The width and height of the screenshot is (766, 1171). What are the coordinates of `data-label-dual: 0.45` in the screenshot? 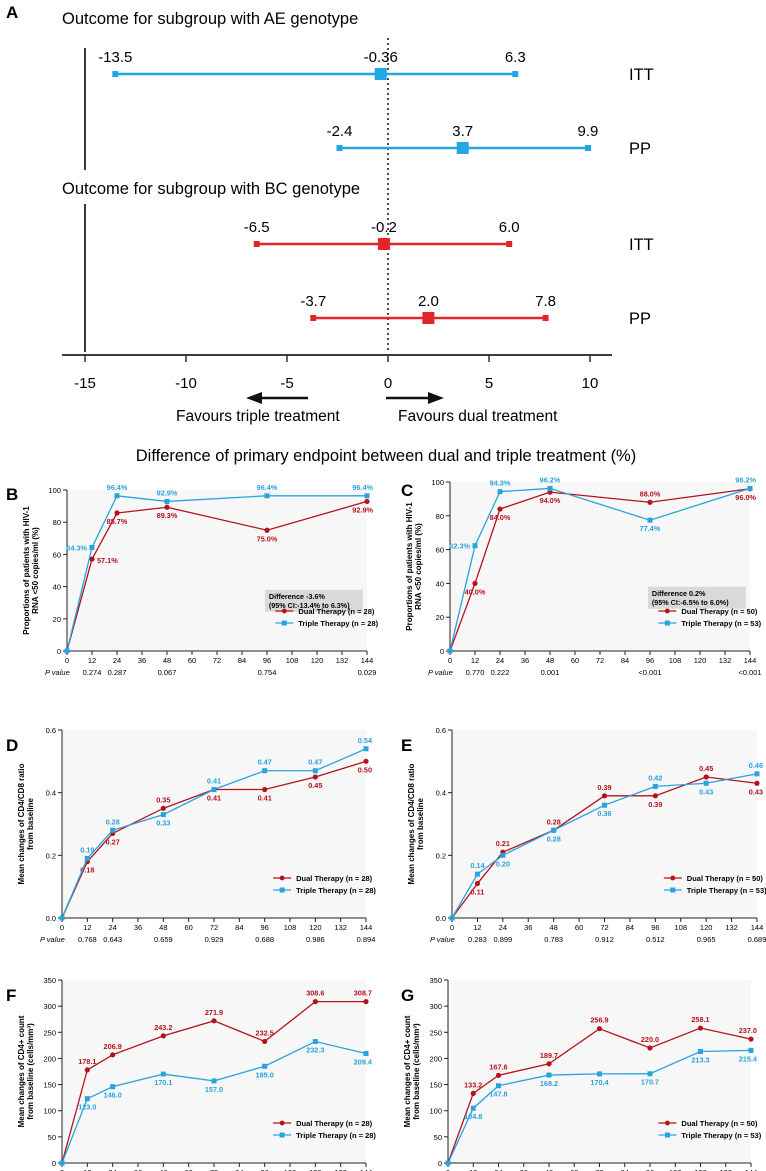 It's located at (706, 768).